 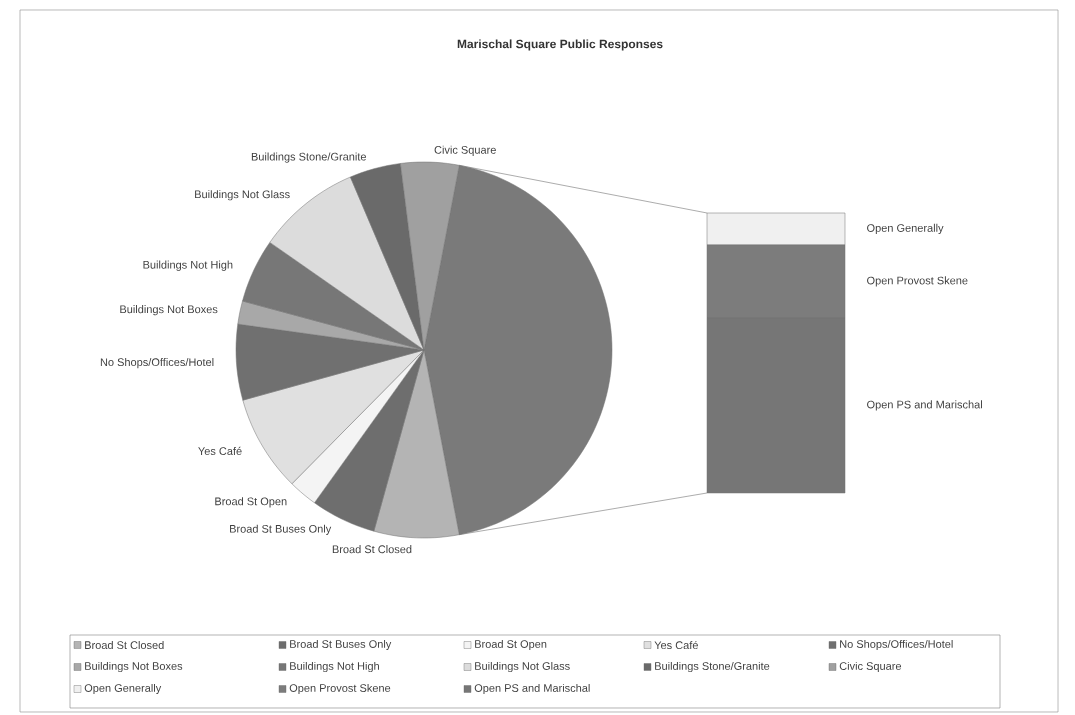 What do you see at coordinates (372, 549) in the screenshot?
I see `slice-label: Broad St Closed` at bounding box center [372, 549].